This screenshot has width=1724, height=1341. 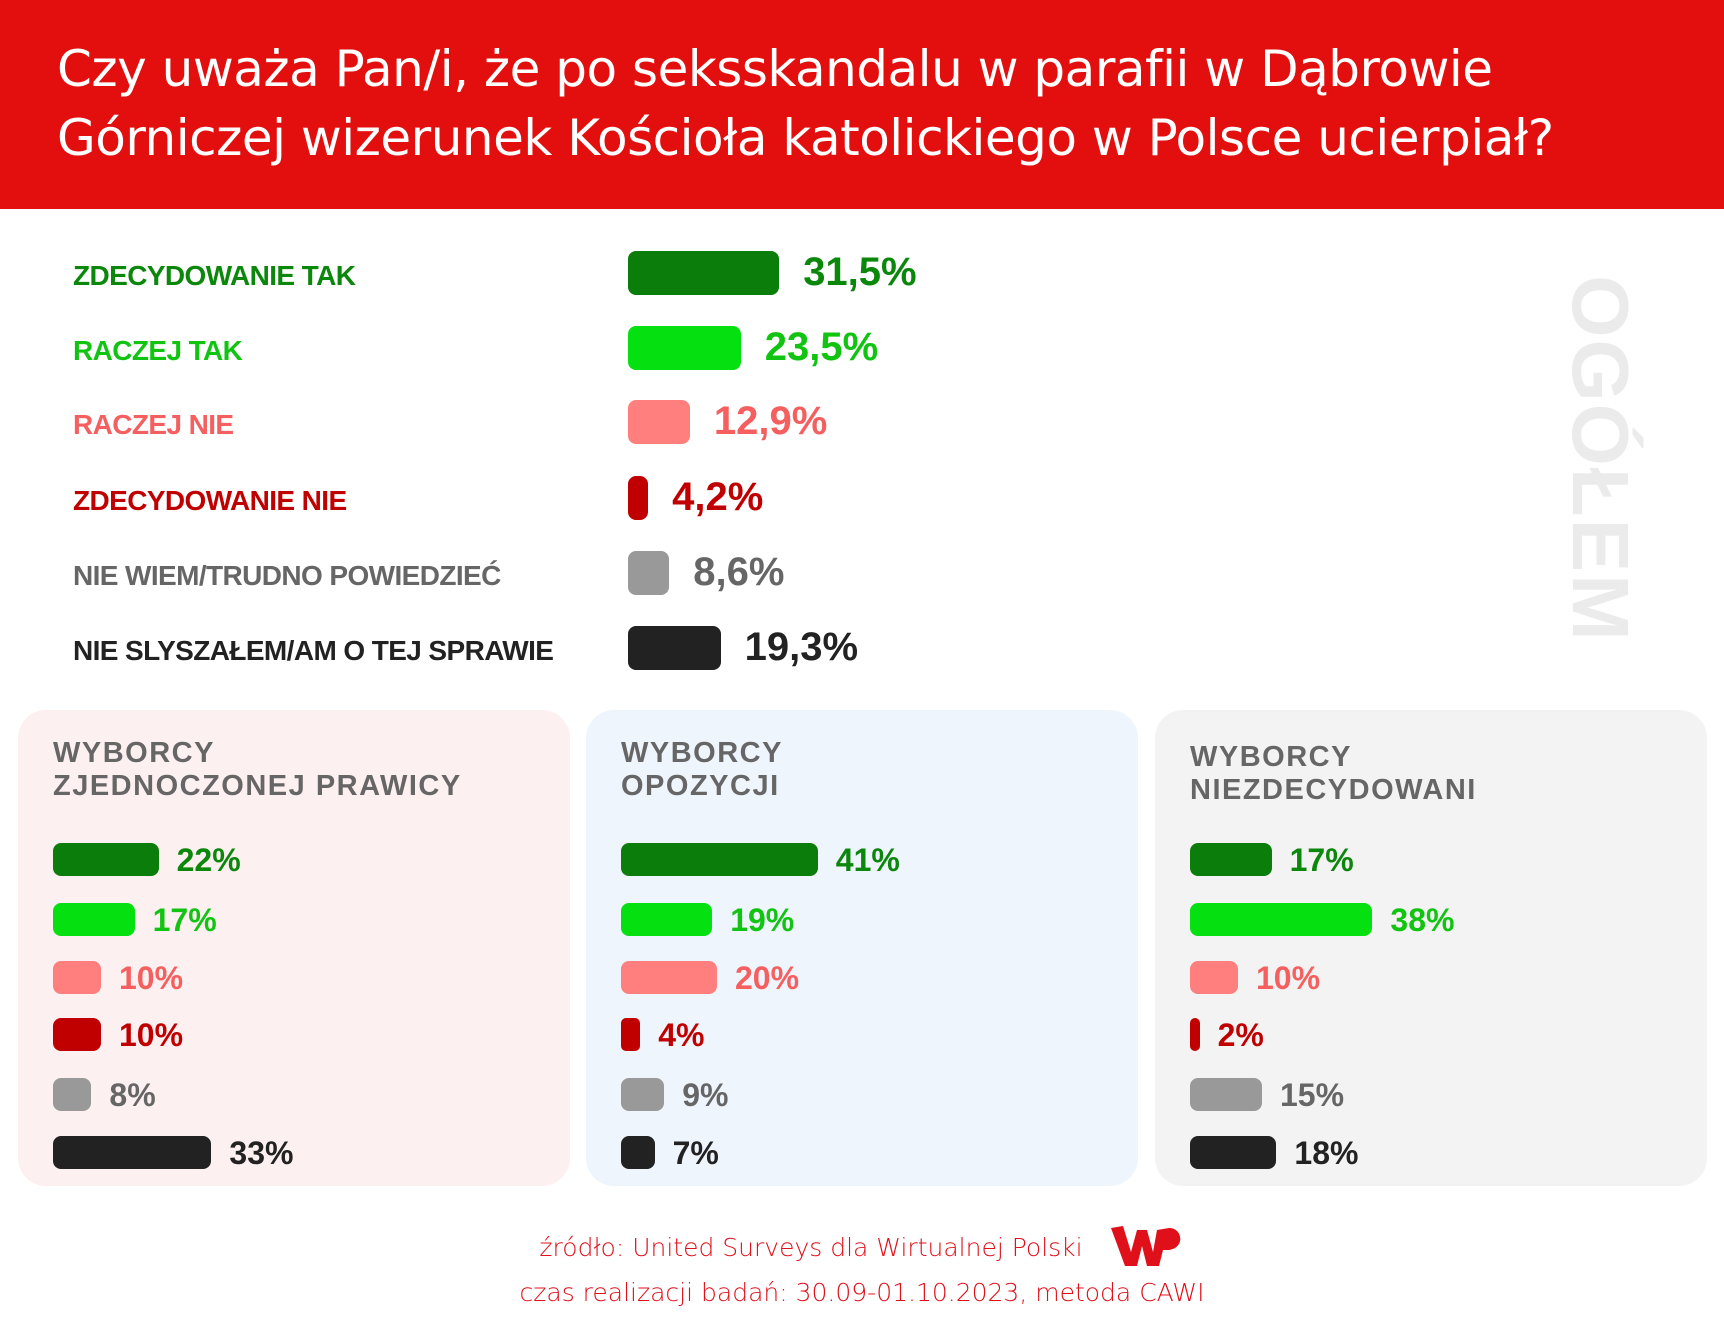 What do you see at coordinates (208, 860) in the screenshot?
I see `panel-value-label: 22%` at bounding box center [208, 860].